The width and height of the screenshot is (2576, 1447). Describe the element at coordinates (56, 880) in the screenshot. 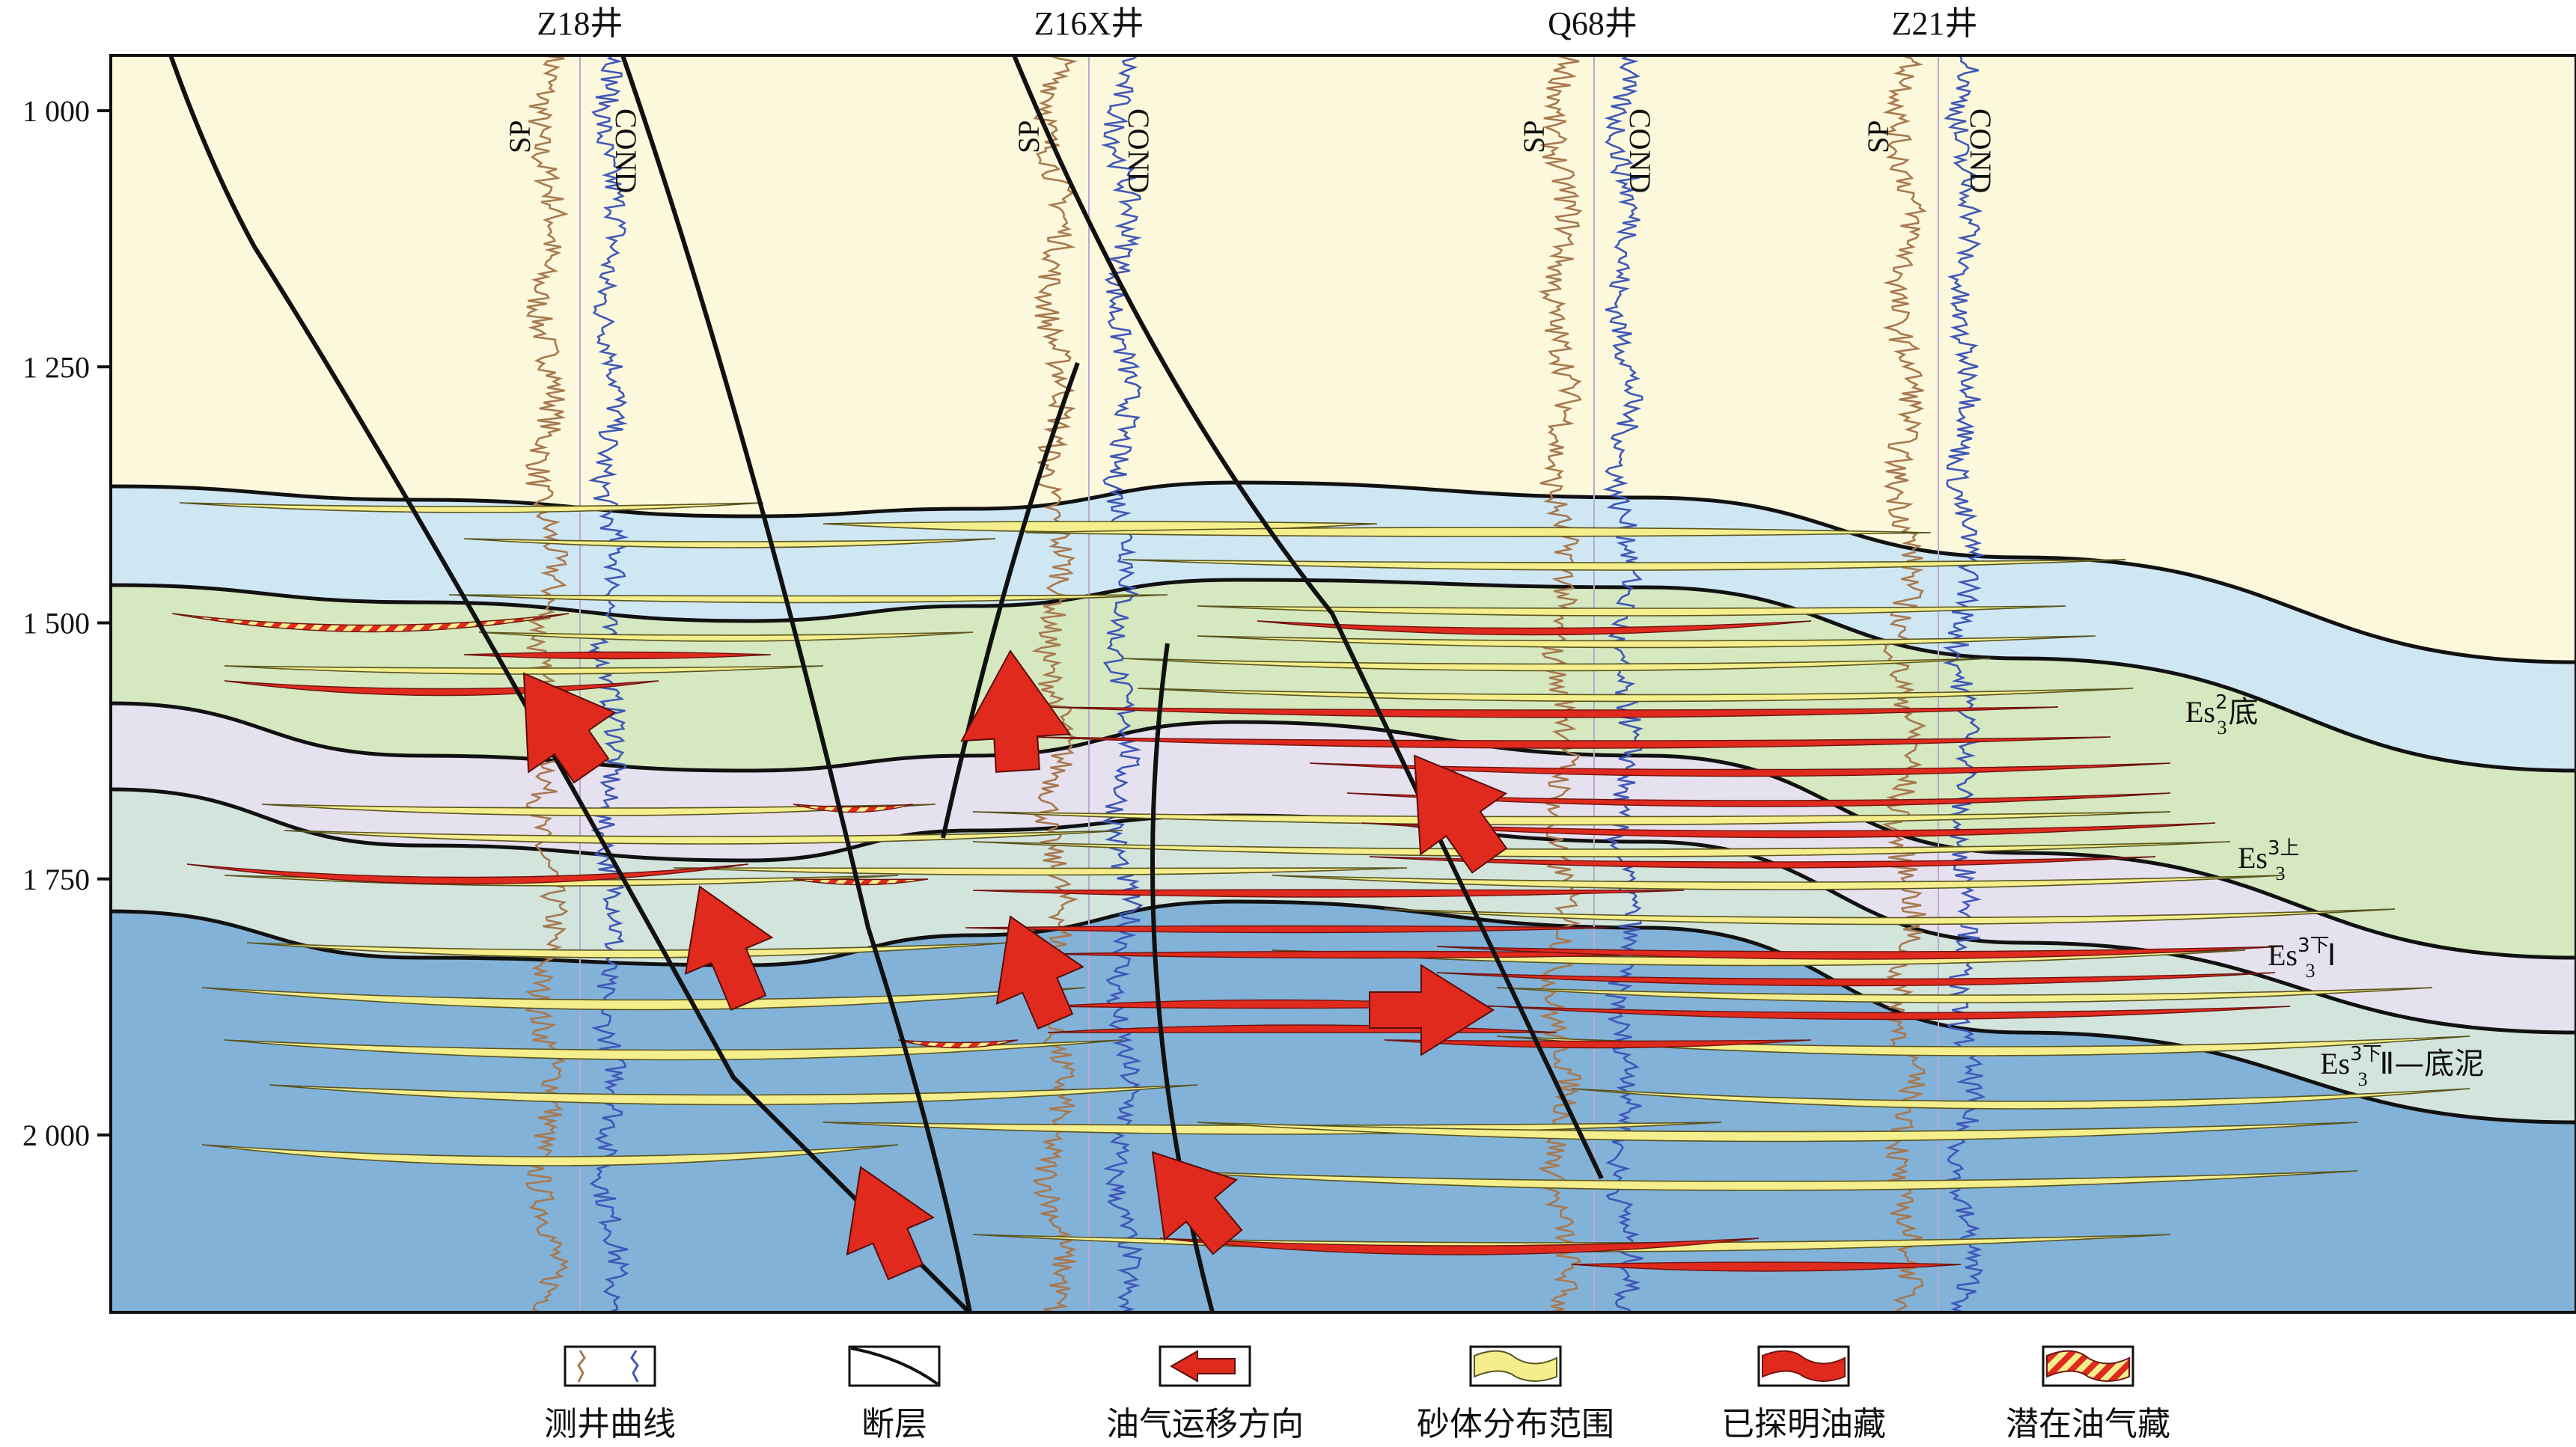

I see `depth-tick-label: 1 750` at that location.